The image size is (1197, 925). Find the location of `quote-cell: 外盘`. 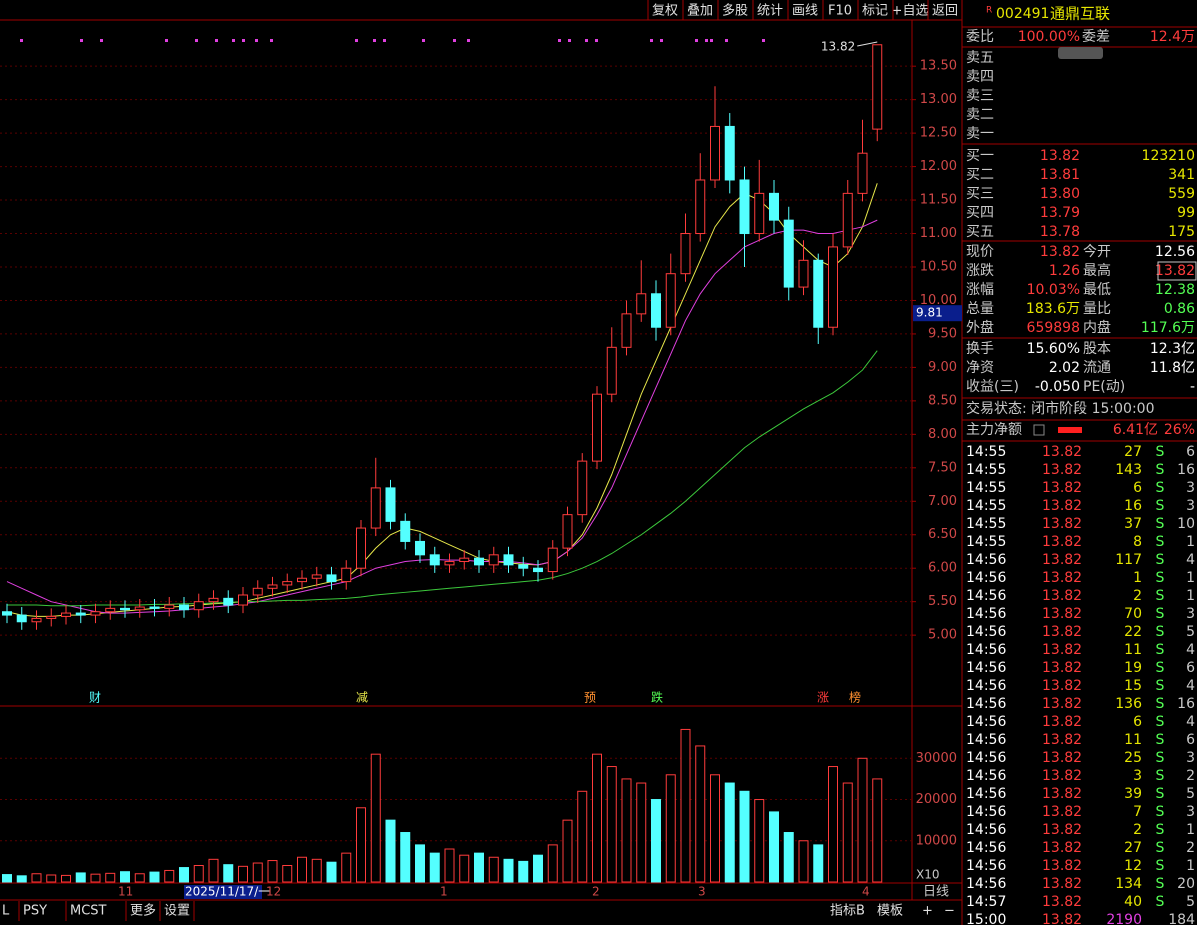

quote-cell: 外盘 is located at coordinates (980, 327).